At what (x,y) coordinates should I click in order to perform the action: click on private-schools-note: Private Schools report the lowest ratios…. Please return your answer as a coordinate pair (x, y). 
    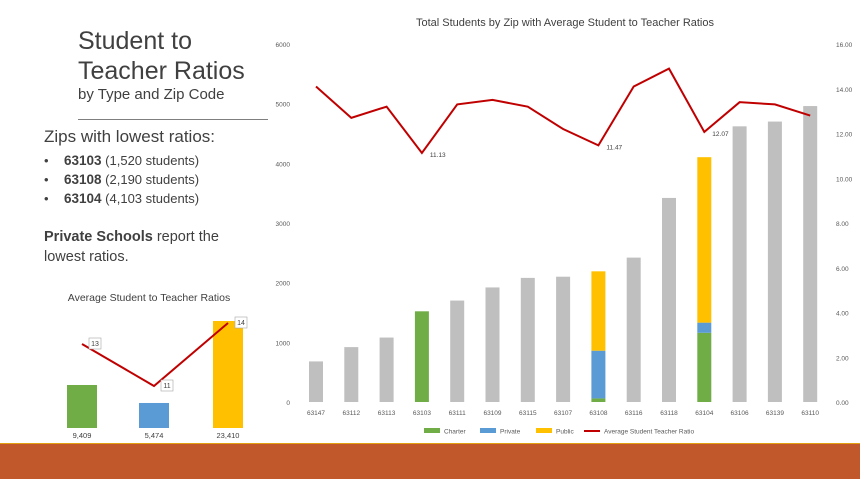
    Looking at the image, I should click on (154, 247).